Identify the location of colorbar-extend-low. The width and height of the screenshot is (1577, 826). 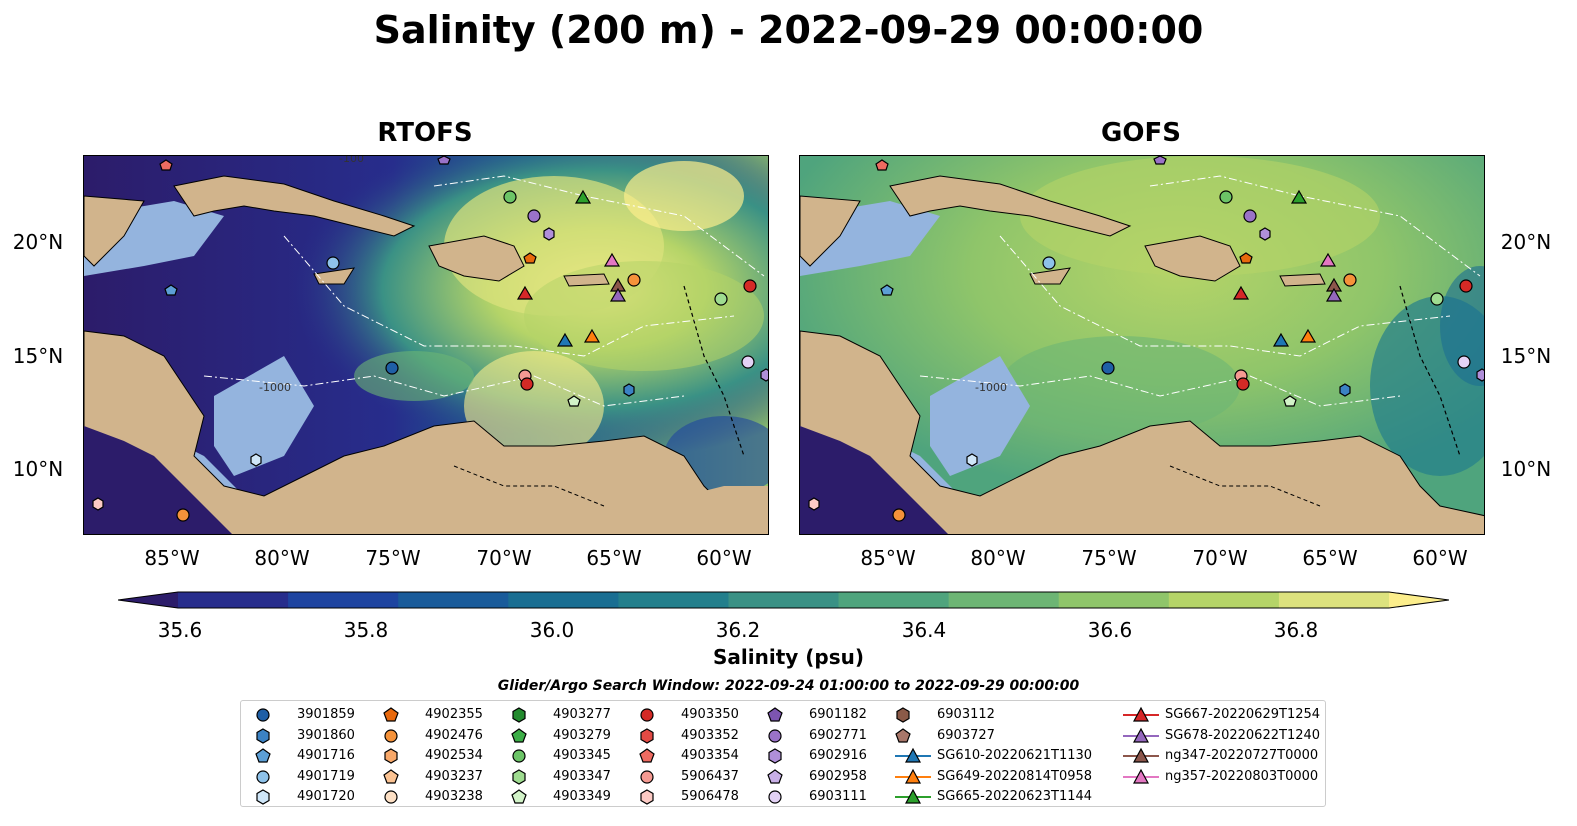
(148, 600).